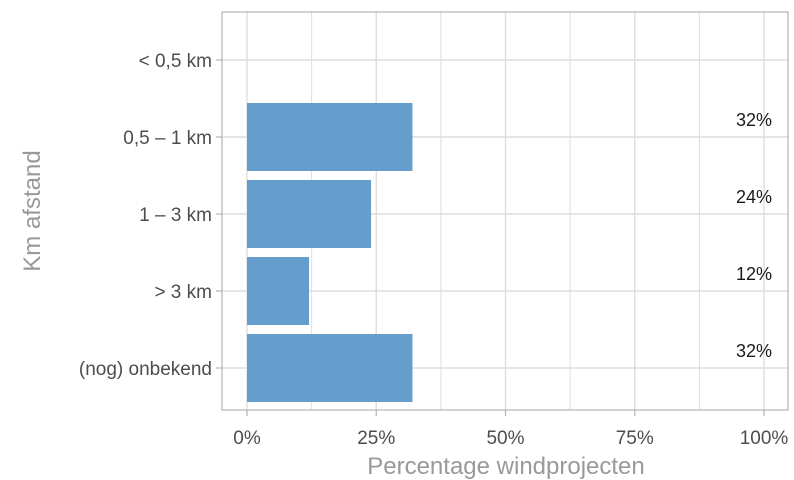 This screenshot has width=794, height=480. I want to click on y-axis-title: Km afstand, so click(32, 210).